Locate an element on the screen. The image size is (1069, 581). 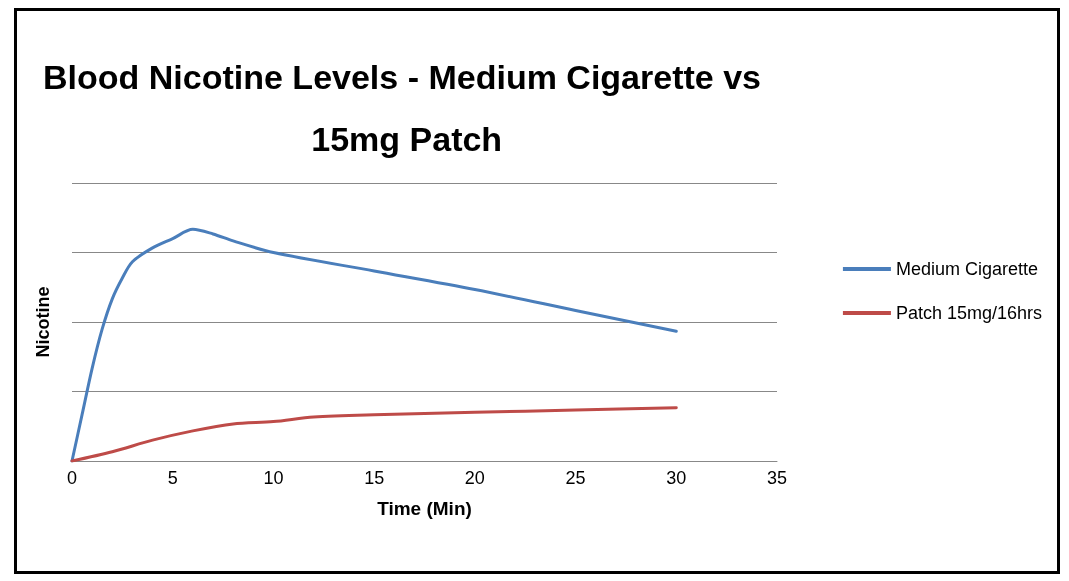
x-tick-label: 0 is located at coordinates (72, 478).